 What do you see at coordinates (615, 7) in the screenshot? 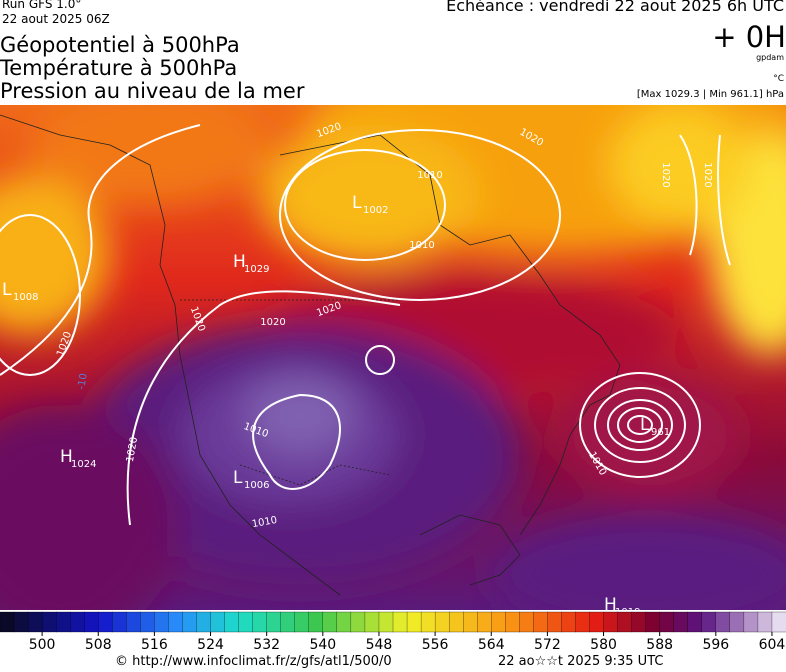
I see `valid-time: Echéance : vendredi 22 aout 2025 6h UTC` at bounding box center [615, 7].